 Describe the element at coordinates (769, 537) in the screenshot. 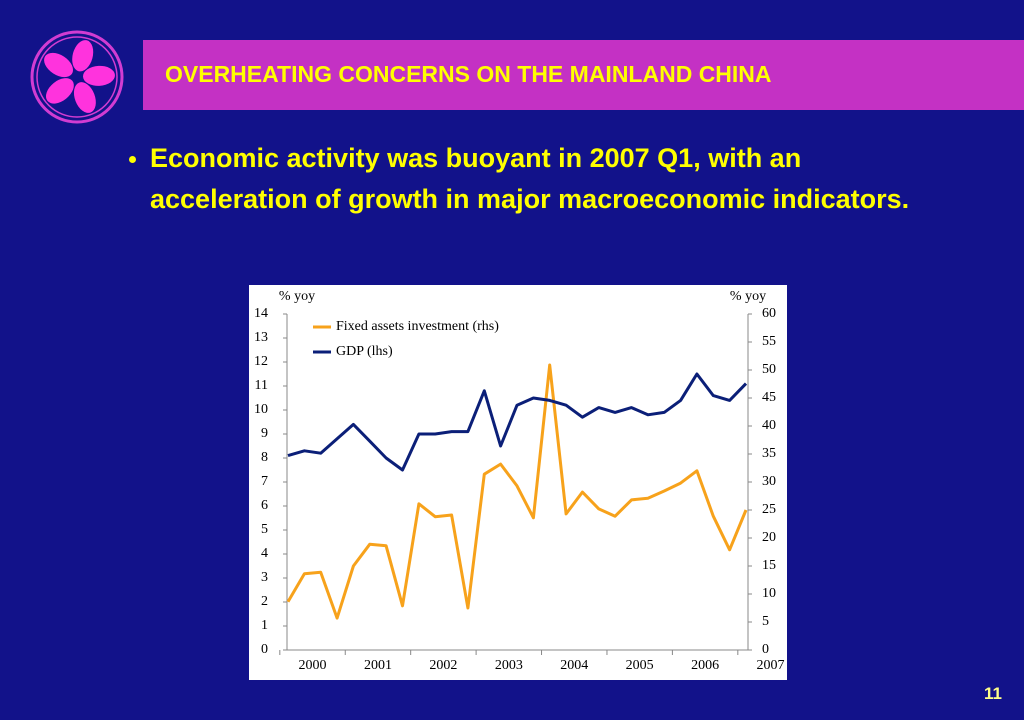

I see `y2-tick-label: 20` at that location.